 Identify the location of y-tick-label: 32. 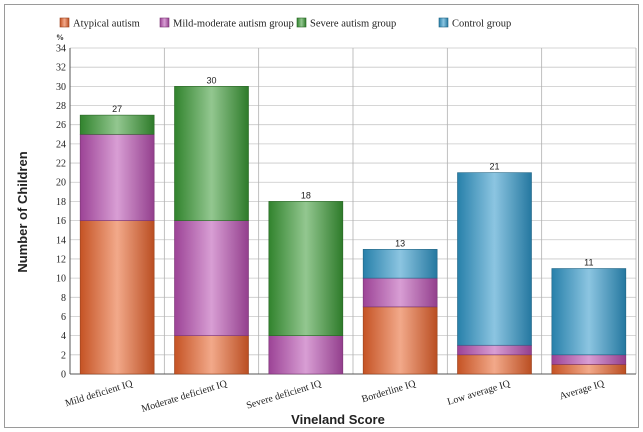
(61, 68).